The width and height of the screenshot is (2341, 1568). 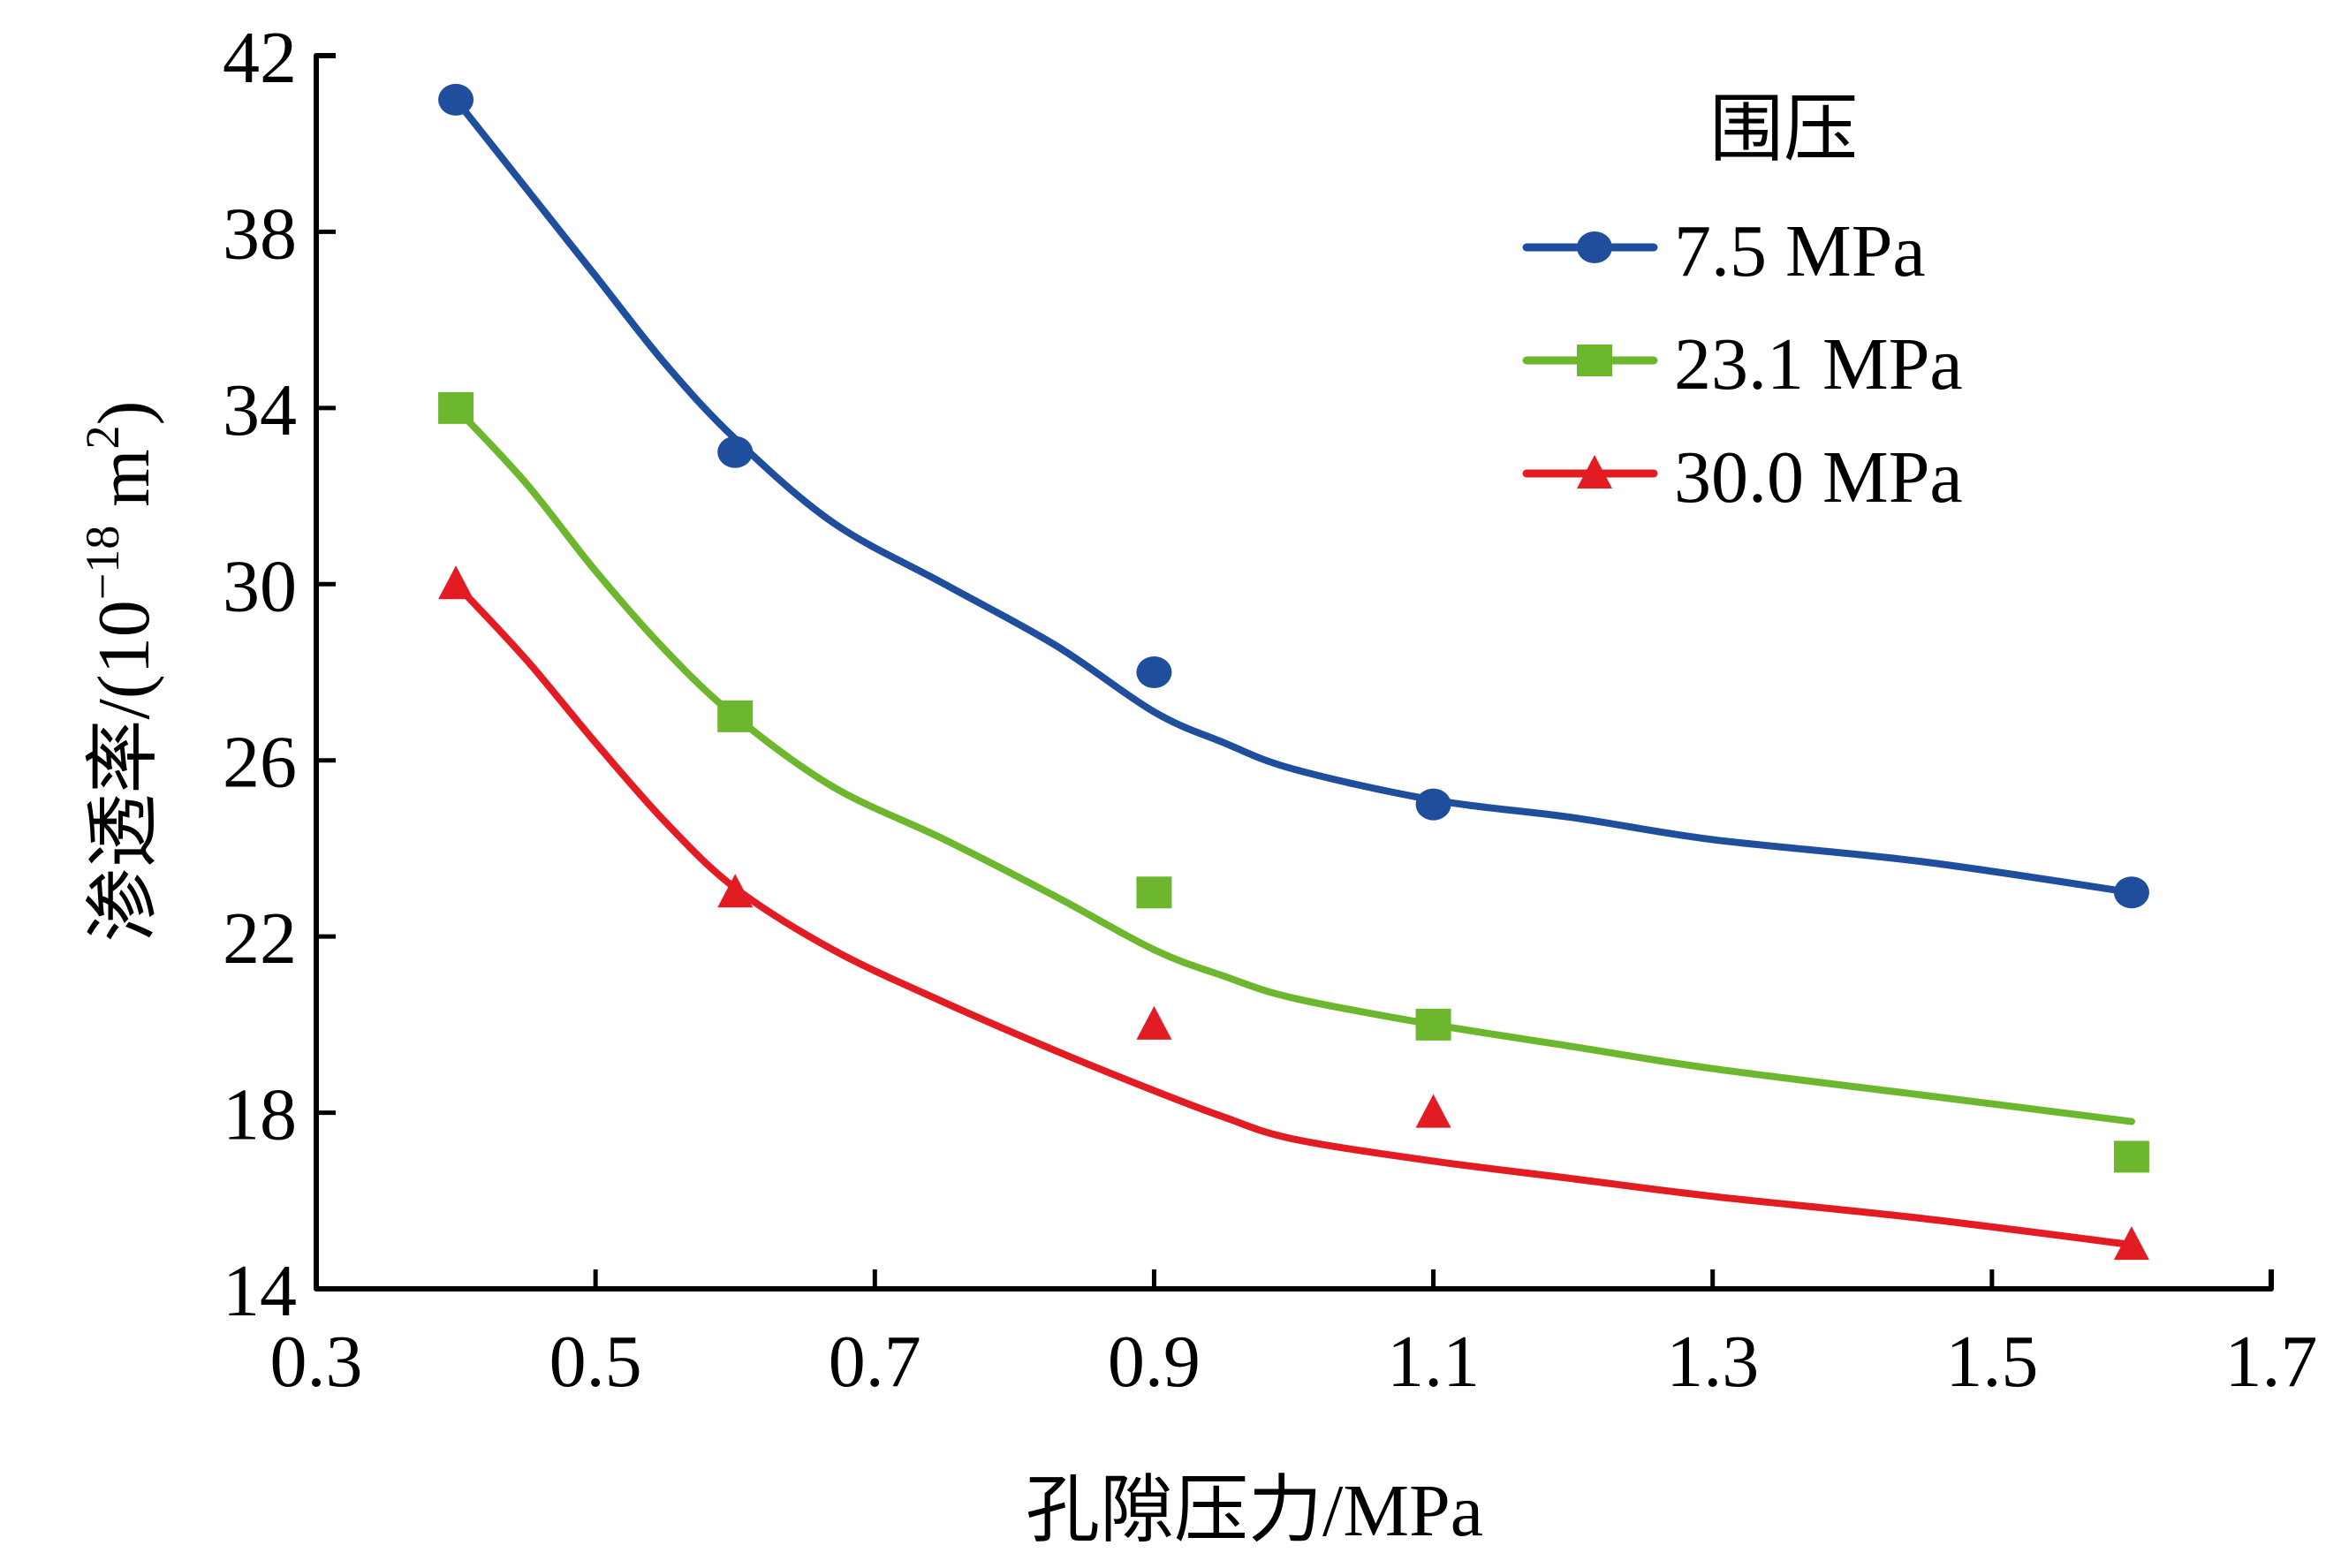 What do you see at coordinates (1991, 1362) in the screenshot?
I see `x-tick-label: 1.5` at bounding box center [1991, 1362].